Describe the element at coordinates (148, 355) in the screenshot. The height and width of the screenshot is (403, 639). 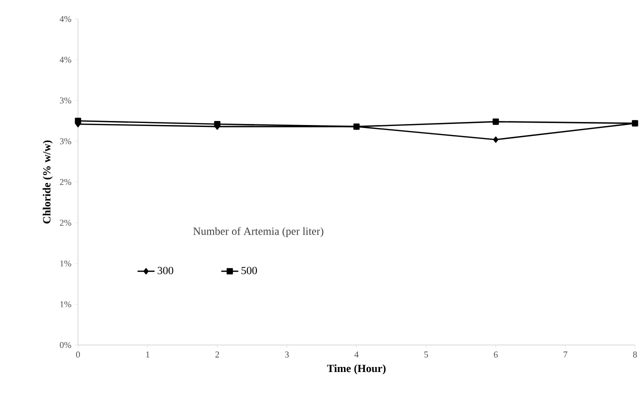
I see `x-tick-label: 1` at that location.